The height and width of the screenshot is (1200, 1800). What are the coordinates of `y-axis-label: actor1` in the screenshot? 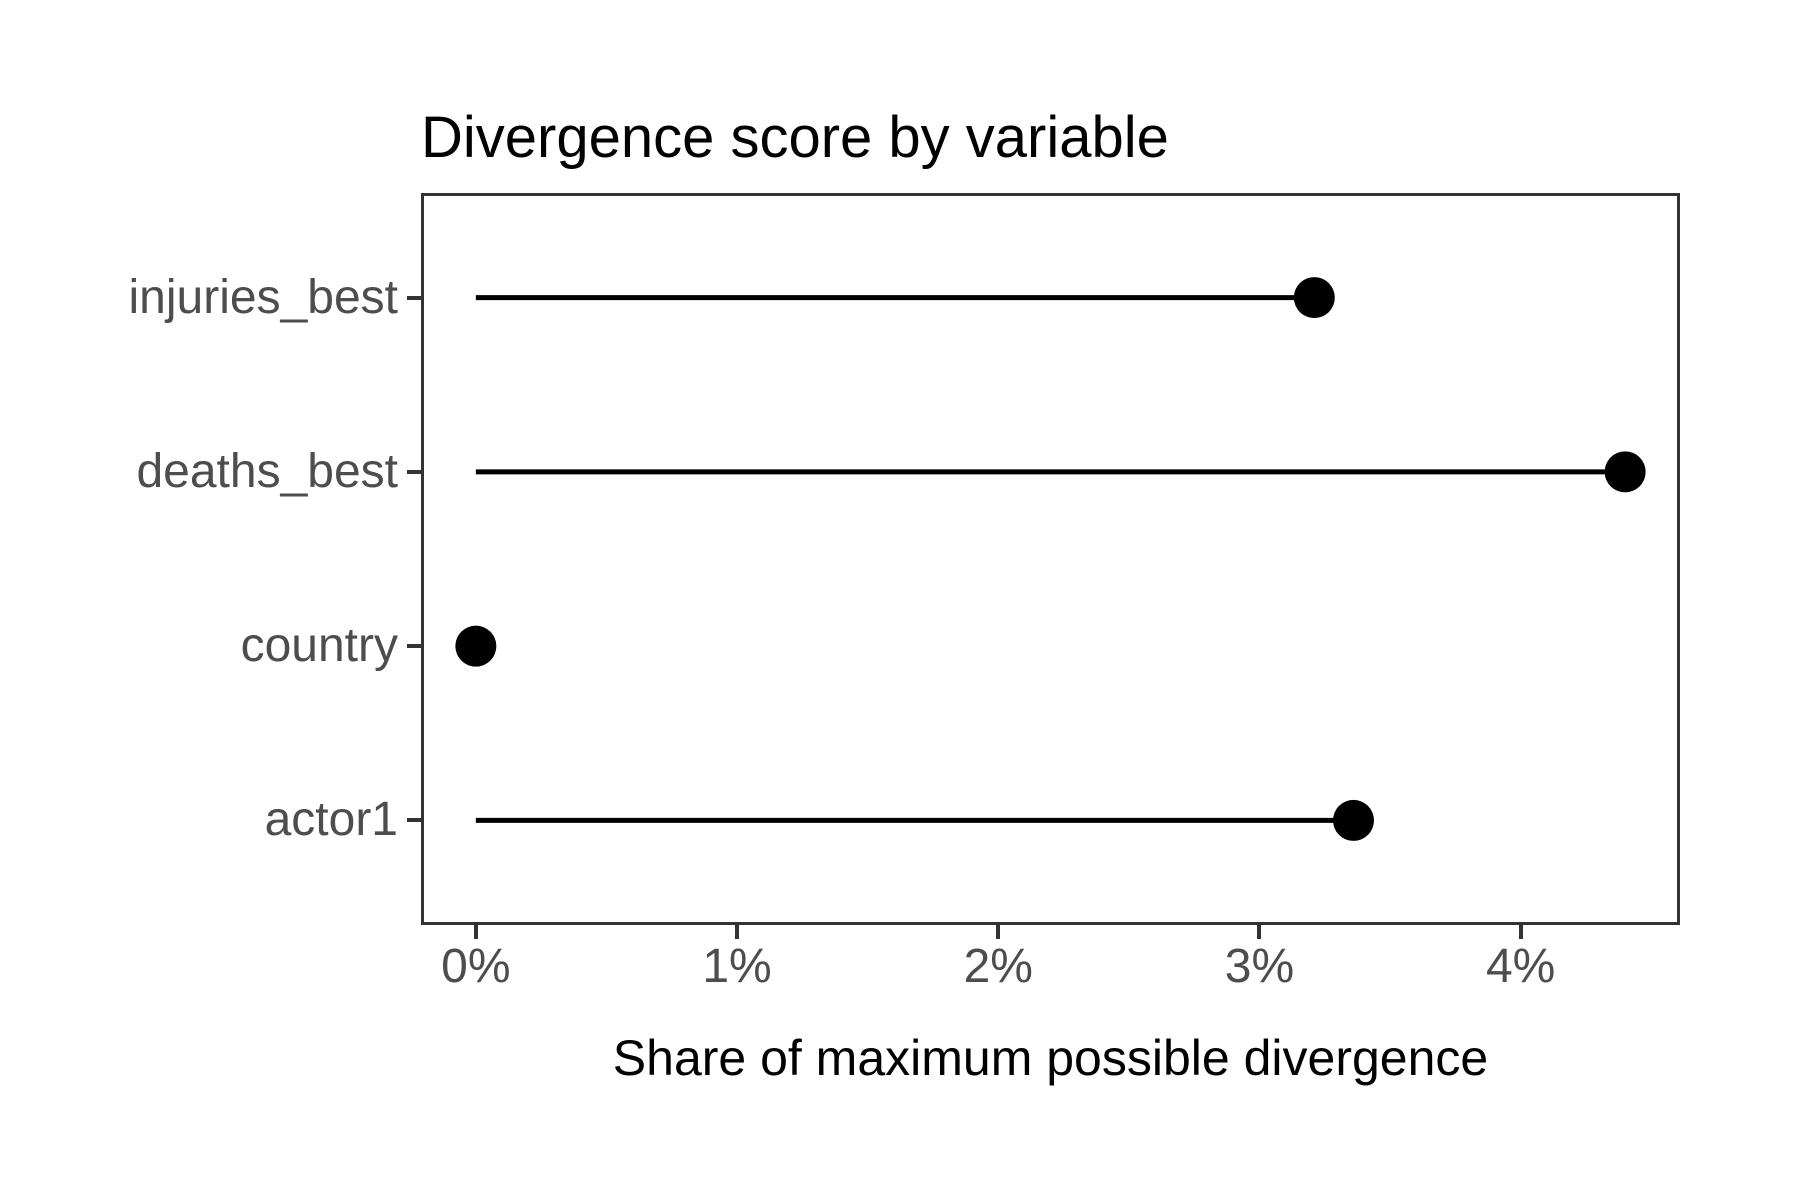 It's located at (331, 820).